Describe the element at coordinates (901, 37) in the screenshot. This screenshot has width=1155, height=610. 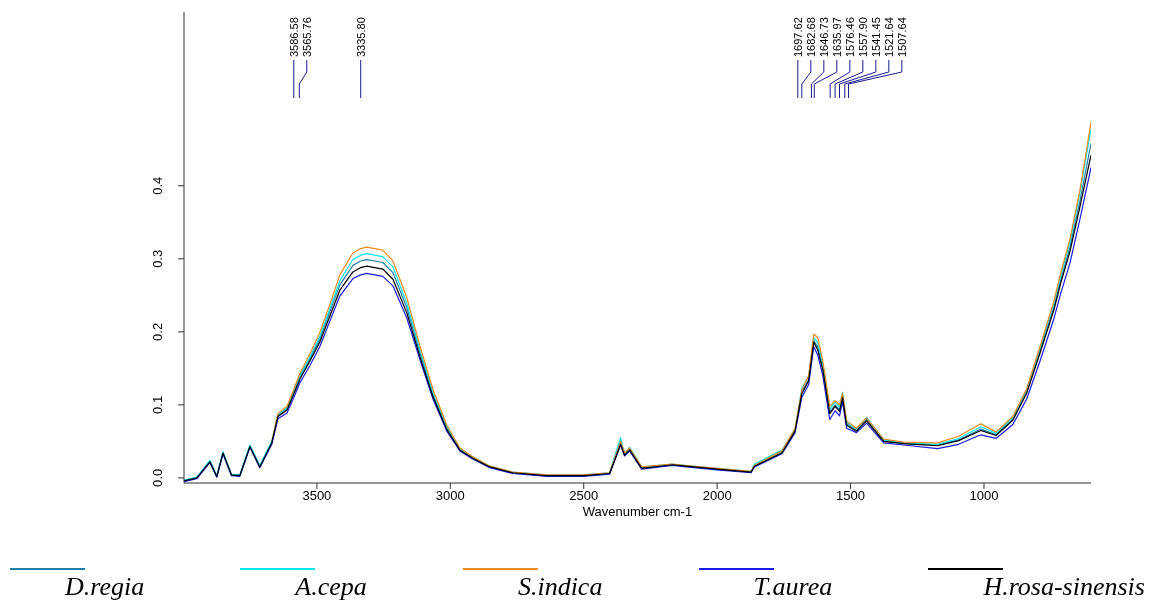
I see `annotation: 1507.64` at that location.